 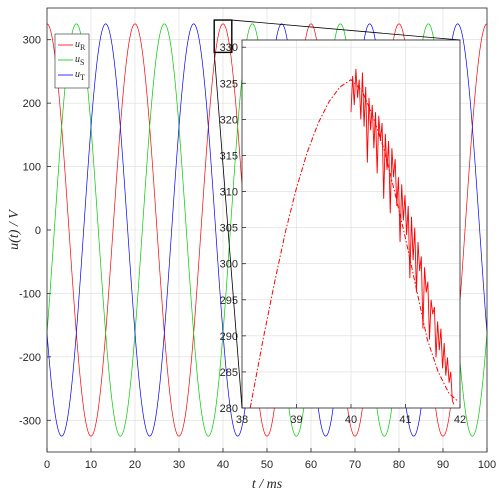 What do you see at coordinates (351, 420) in the screenshot?
I see `inset-x-tick-label: 40` at bounding box center [351, 420].